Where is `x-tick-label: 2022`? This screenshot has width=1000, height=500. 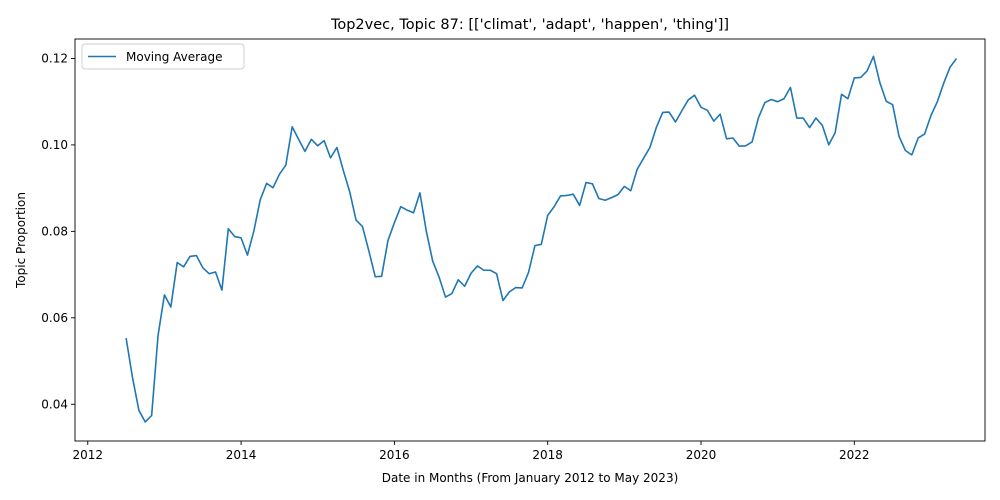 x-tick-label: 2022 is located at coordinates (854, 455).